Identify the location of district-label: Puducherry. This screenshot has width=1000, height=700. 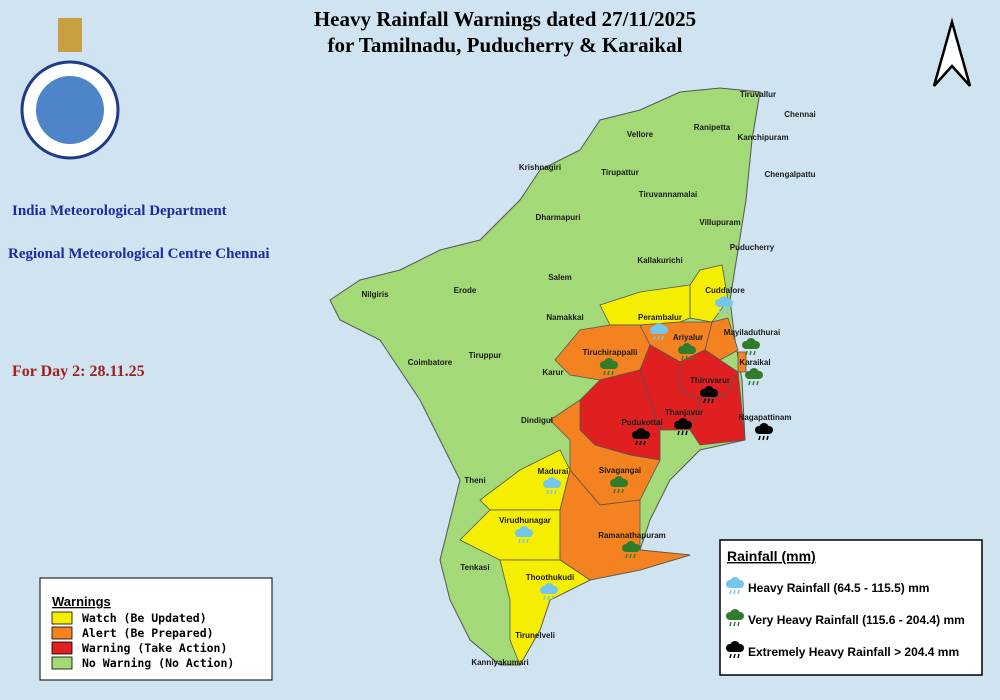
(752, 247).